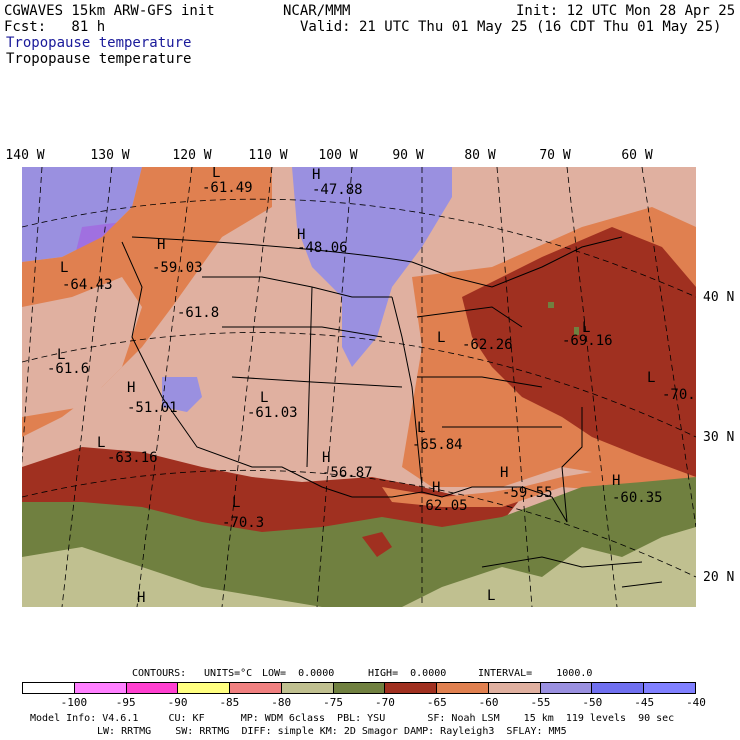 This screenshot has height=740, width=740. What do you see at coordinates (372, 267) in the screenshot?
I see `region-central-cold` at bounding box center [372, 267].